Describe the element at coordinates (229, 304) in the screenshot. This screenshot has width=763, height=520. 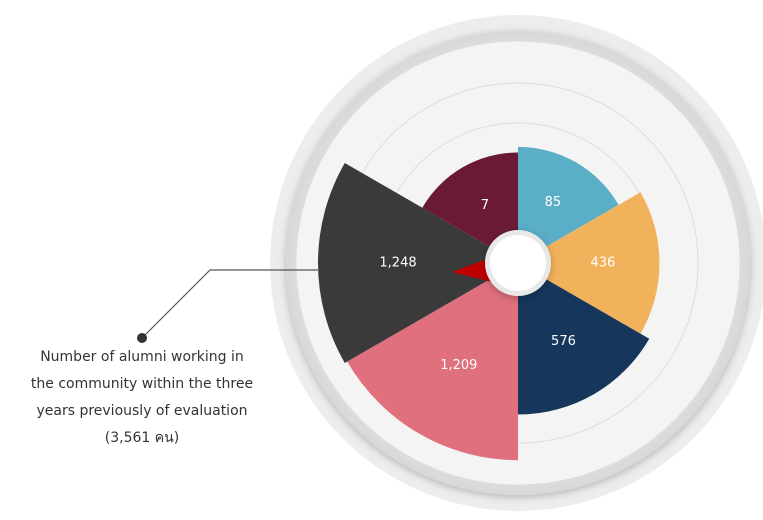
I see `leader-line` at that location.